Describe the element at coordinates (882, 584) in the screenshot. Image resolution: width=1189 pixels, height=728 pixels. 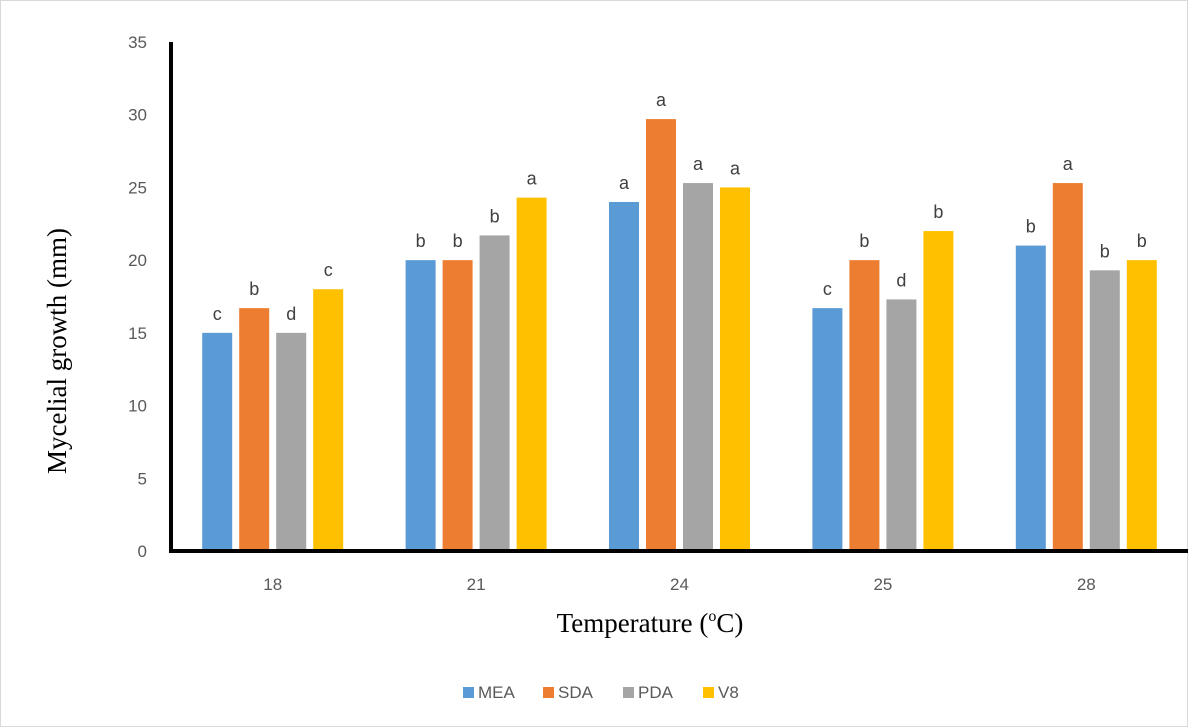
I see `x-tick-label: 25` at that location.